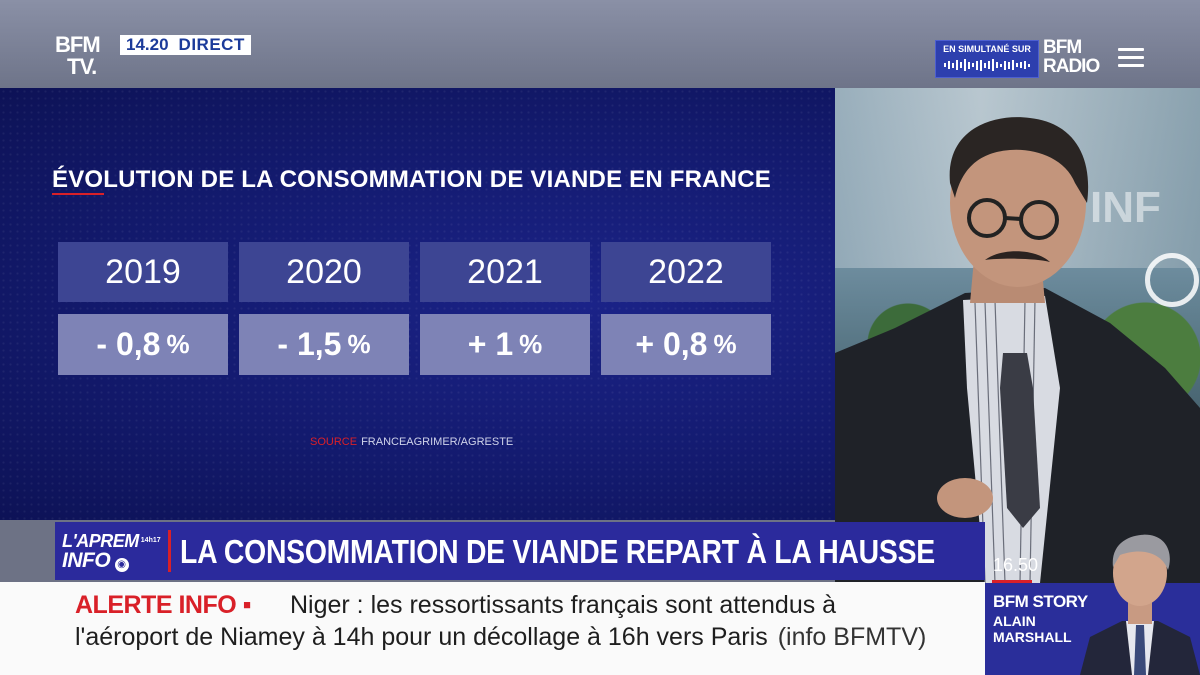 Image resolution: width=1200 pixels, height=675 pixels. Describe the element at coordinates (178, 344) in the screenshot. I see `unit-2019: %` at that location.